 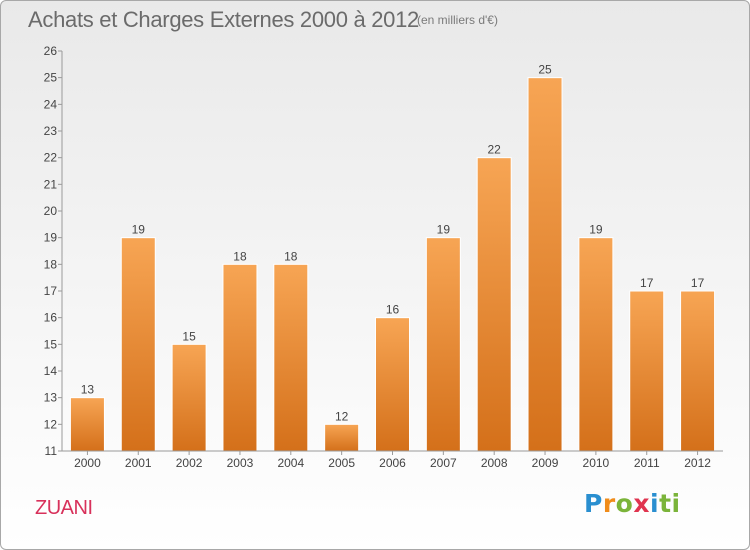 What do you see at coordinates (64, 508) in the screenshot?
I see `commune-name: ZUANI` at bounding box center [64, 508].